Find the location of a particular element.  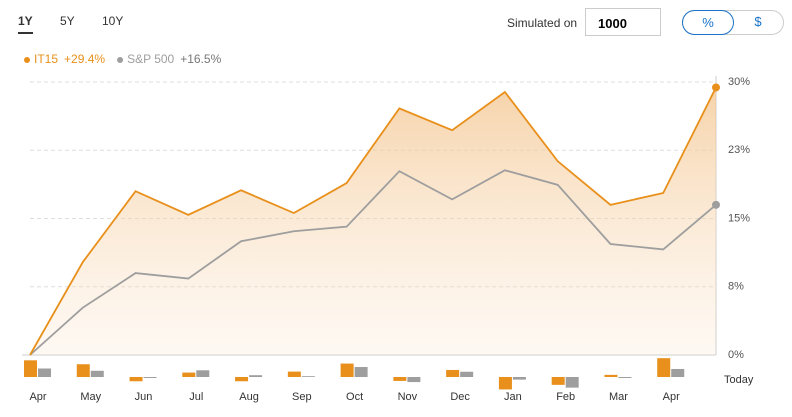

tab: 10Y is located at coordinates (113, 21).